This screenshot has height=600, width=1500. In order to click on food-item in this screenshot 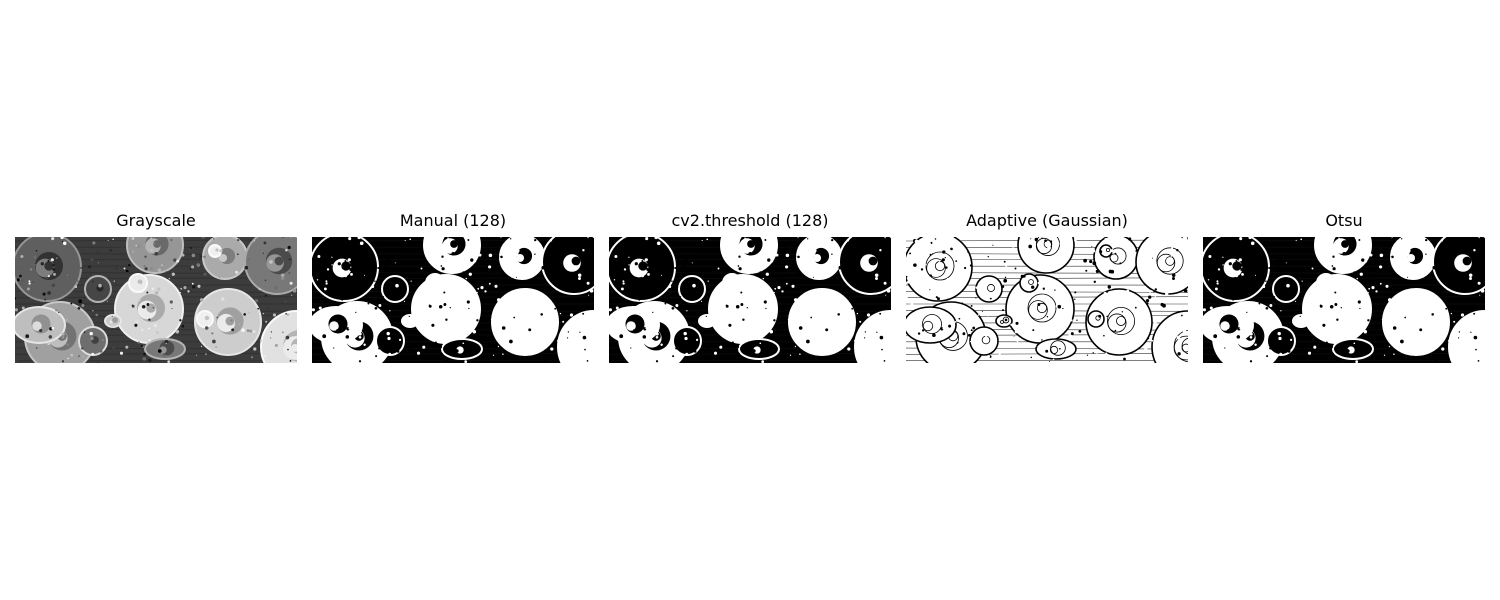, I will do `click(1116, 258)`.